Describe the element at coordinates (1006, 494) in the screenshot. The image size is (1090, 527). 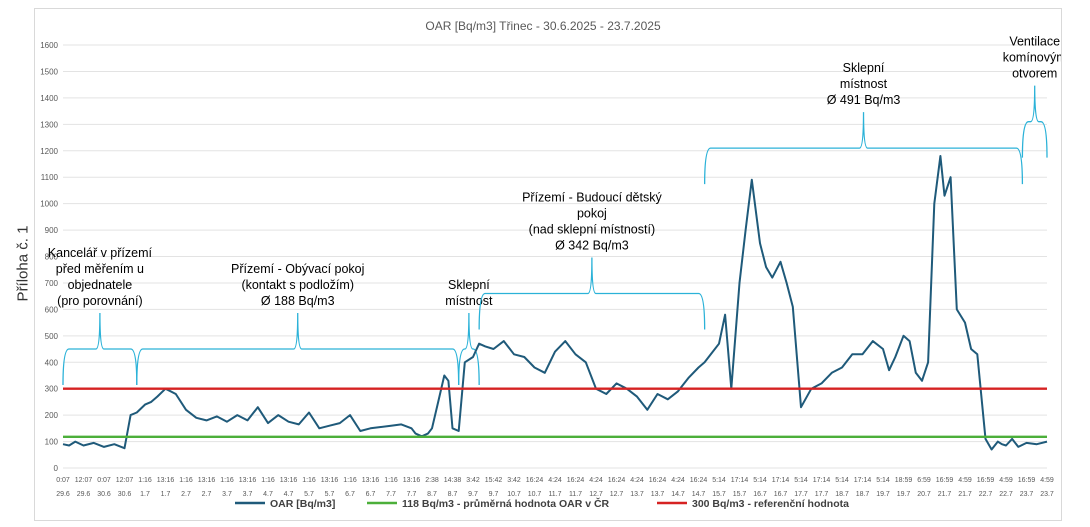
I see `x-tick-date: 22.7` at that location.